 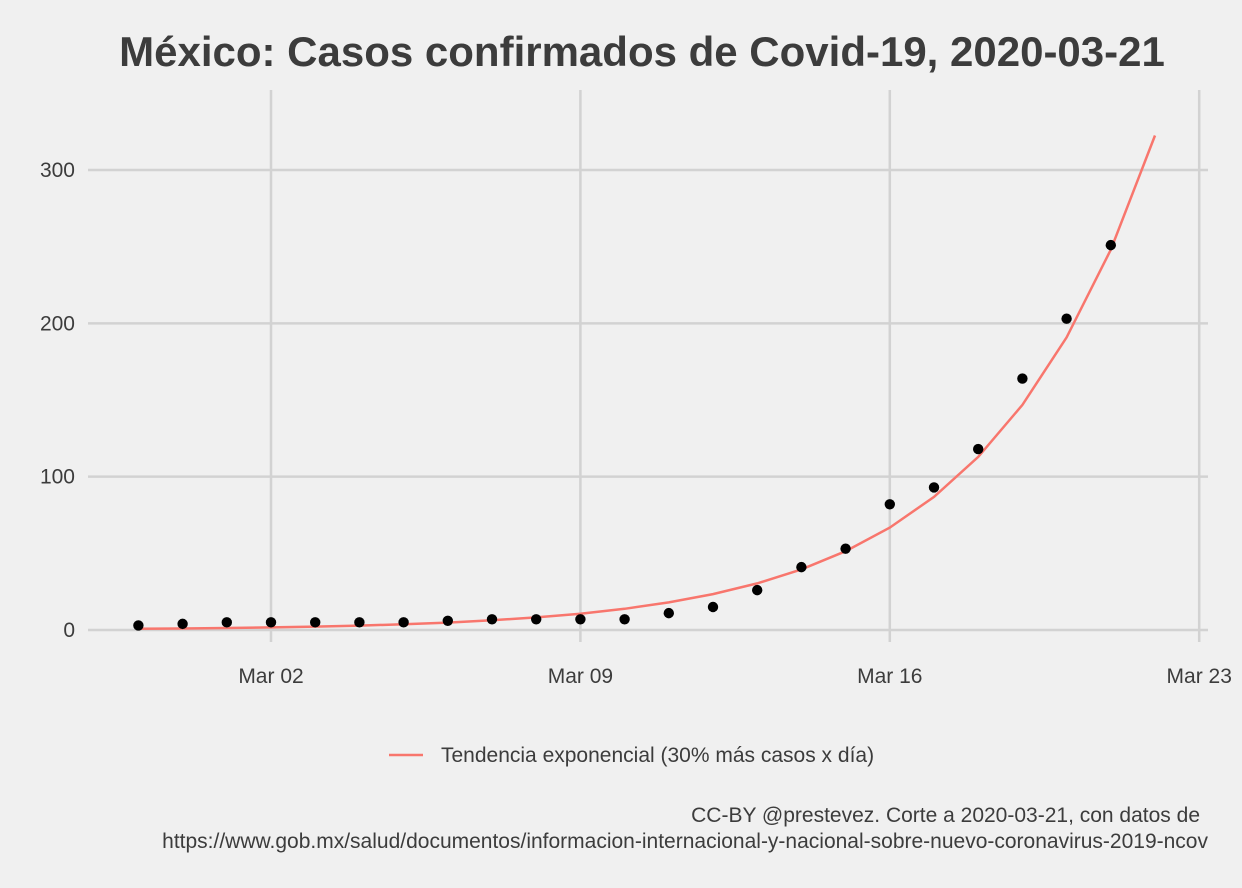 What do you see at coordinates (889, 676) in the screenshot?
I see `x-tick-label-2: Mar 16` at bounding box center [889, 676].